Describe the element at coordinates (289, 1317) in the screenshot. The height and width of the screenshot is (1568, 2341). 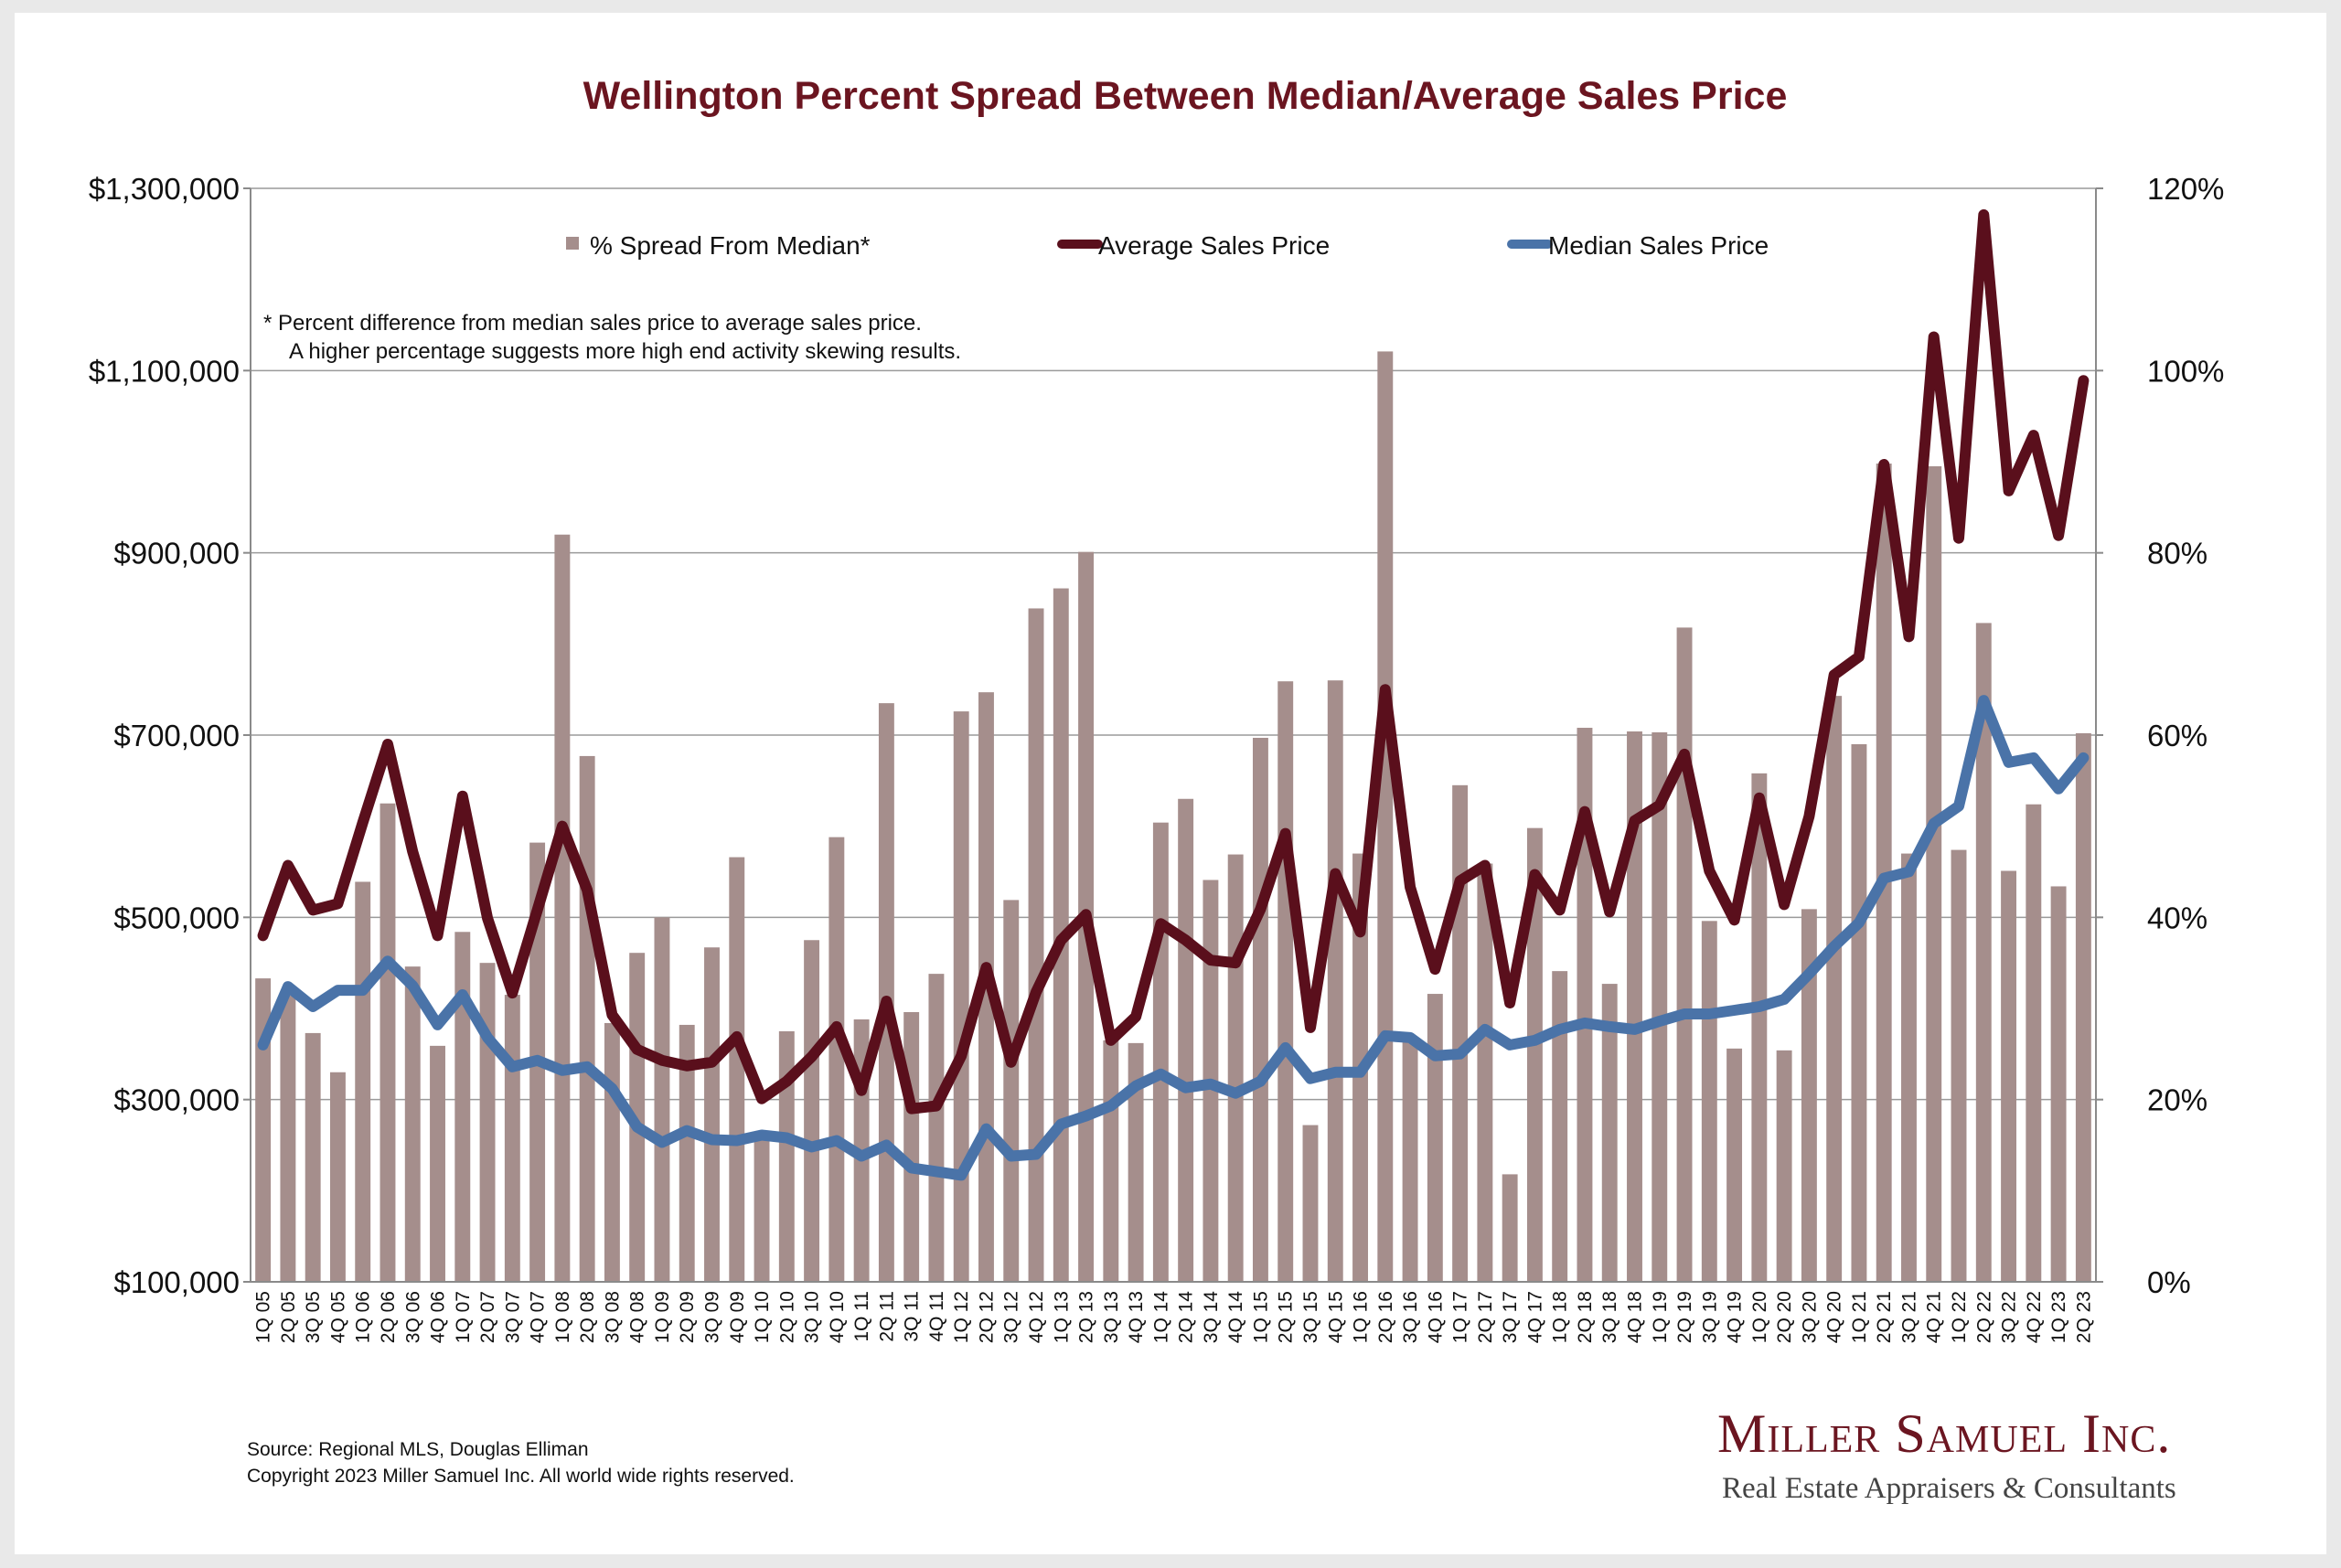
I see `x-tick-label: 2Q 05` at that location.